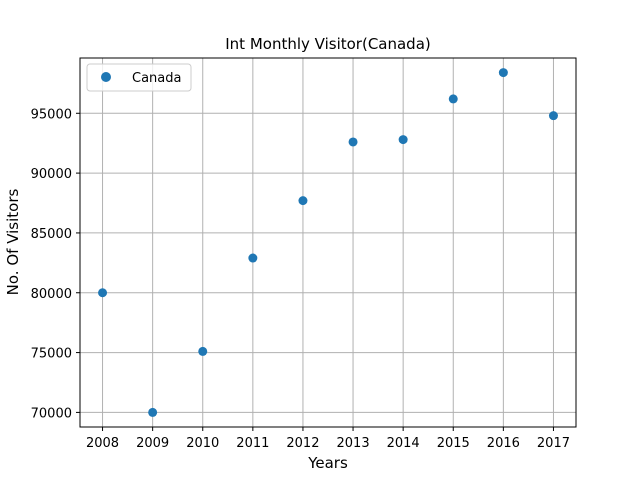 Image resolution: width=640 pixels, height=480 pixels. Describe the element at coordinates (503, 443) in the screenshot. I see `x-tick-label: 2016` at that location.